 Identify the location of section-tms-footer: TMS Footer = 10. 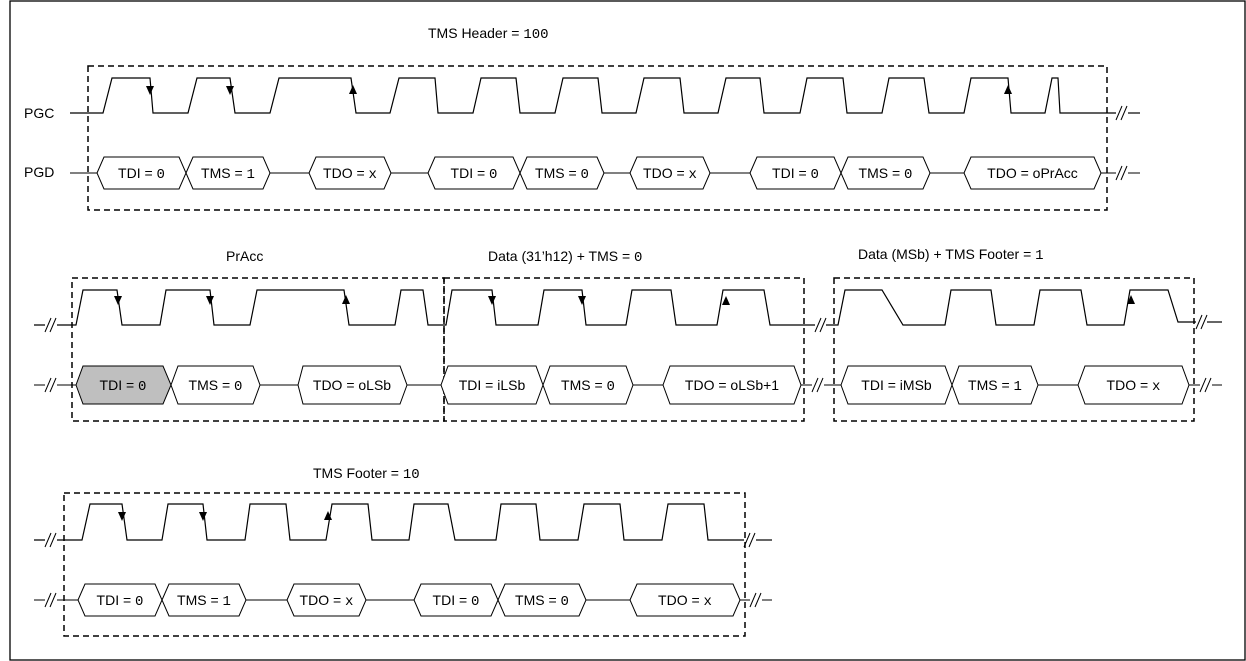
(404, 551).